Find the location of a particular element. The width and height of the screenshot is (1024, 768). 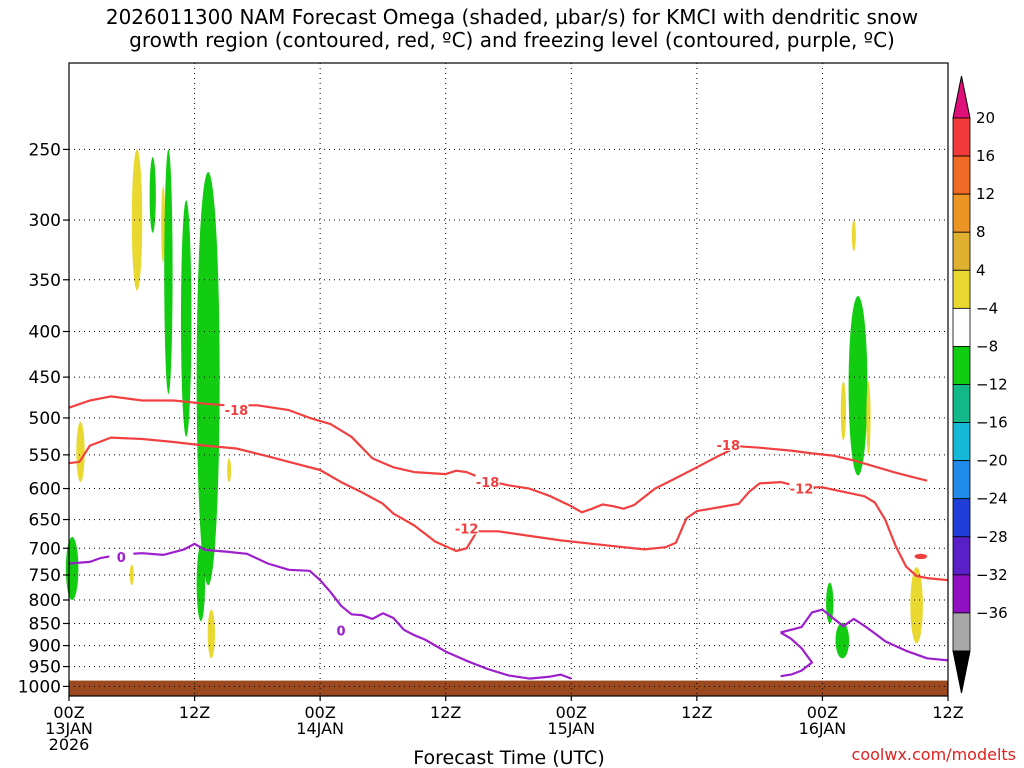

y-tick-label-900: 900 is located at coordinates (45, 647).